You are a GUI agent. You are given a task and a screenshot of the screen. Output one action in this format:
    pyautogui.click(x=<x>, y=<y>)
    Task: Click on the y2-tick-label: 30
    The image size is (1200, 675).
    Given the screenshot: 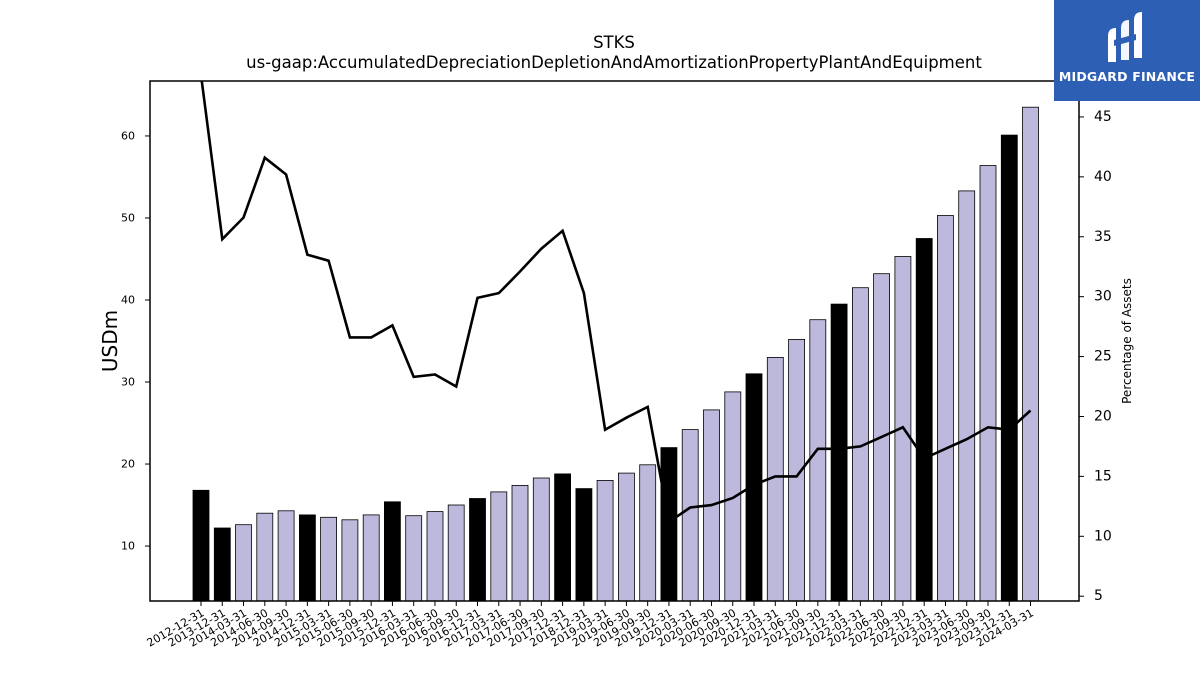 What is the action you would take?
    pyautogui.click(x=1103, y=297)
    